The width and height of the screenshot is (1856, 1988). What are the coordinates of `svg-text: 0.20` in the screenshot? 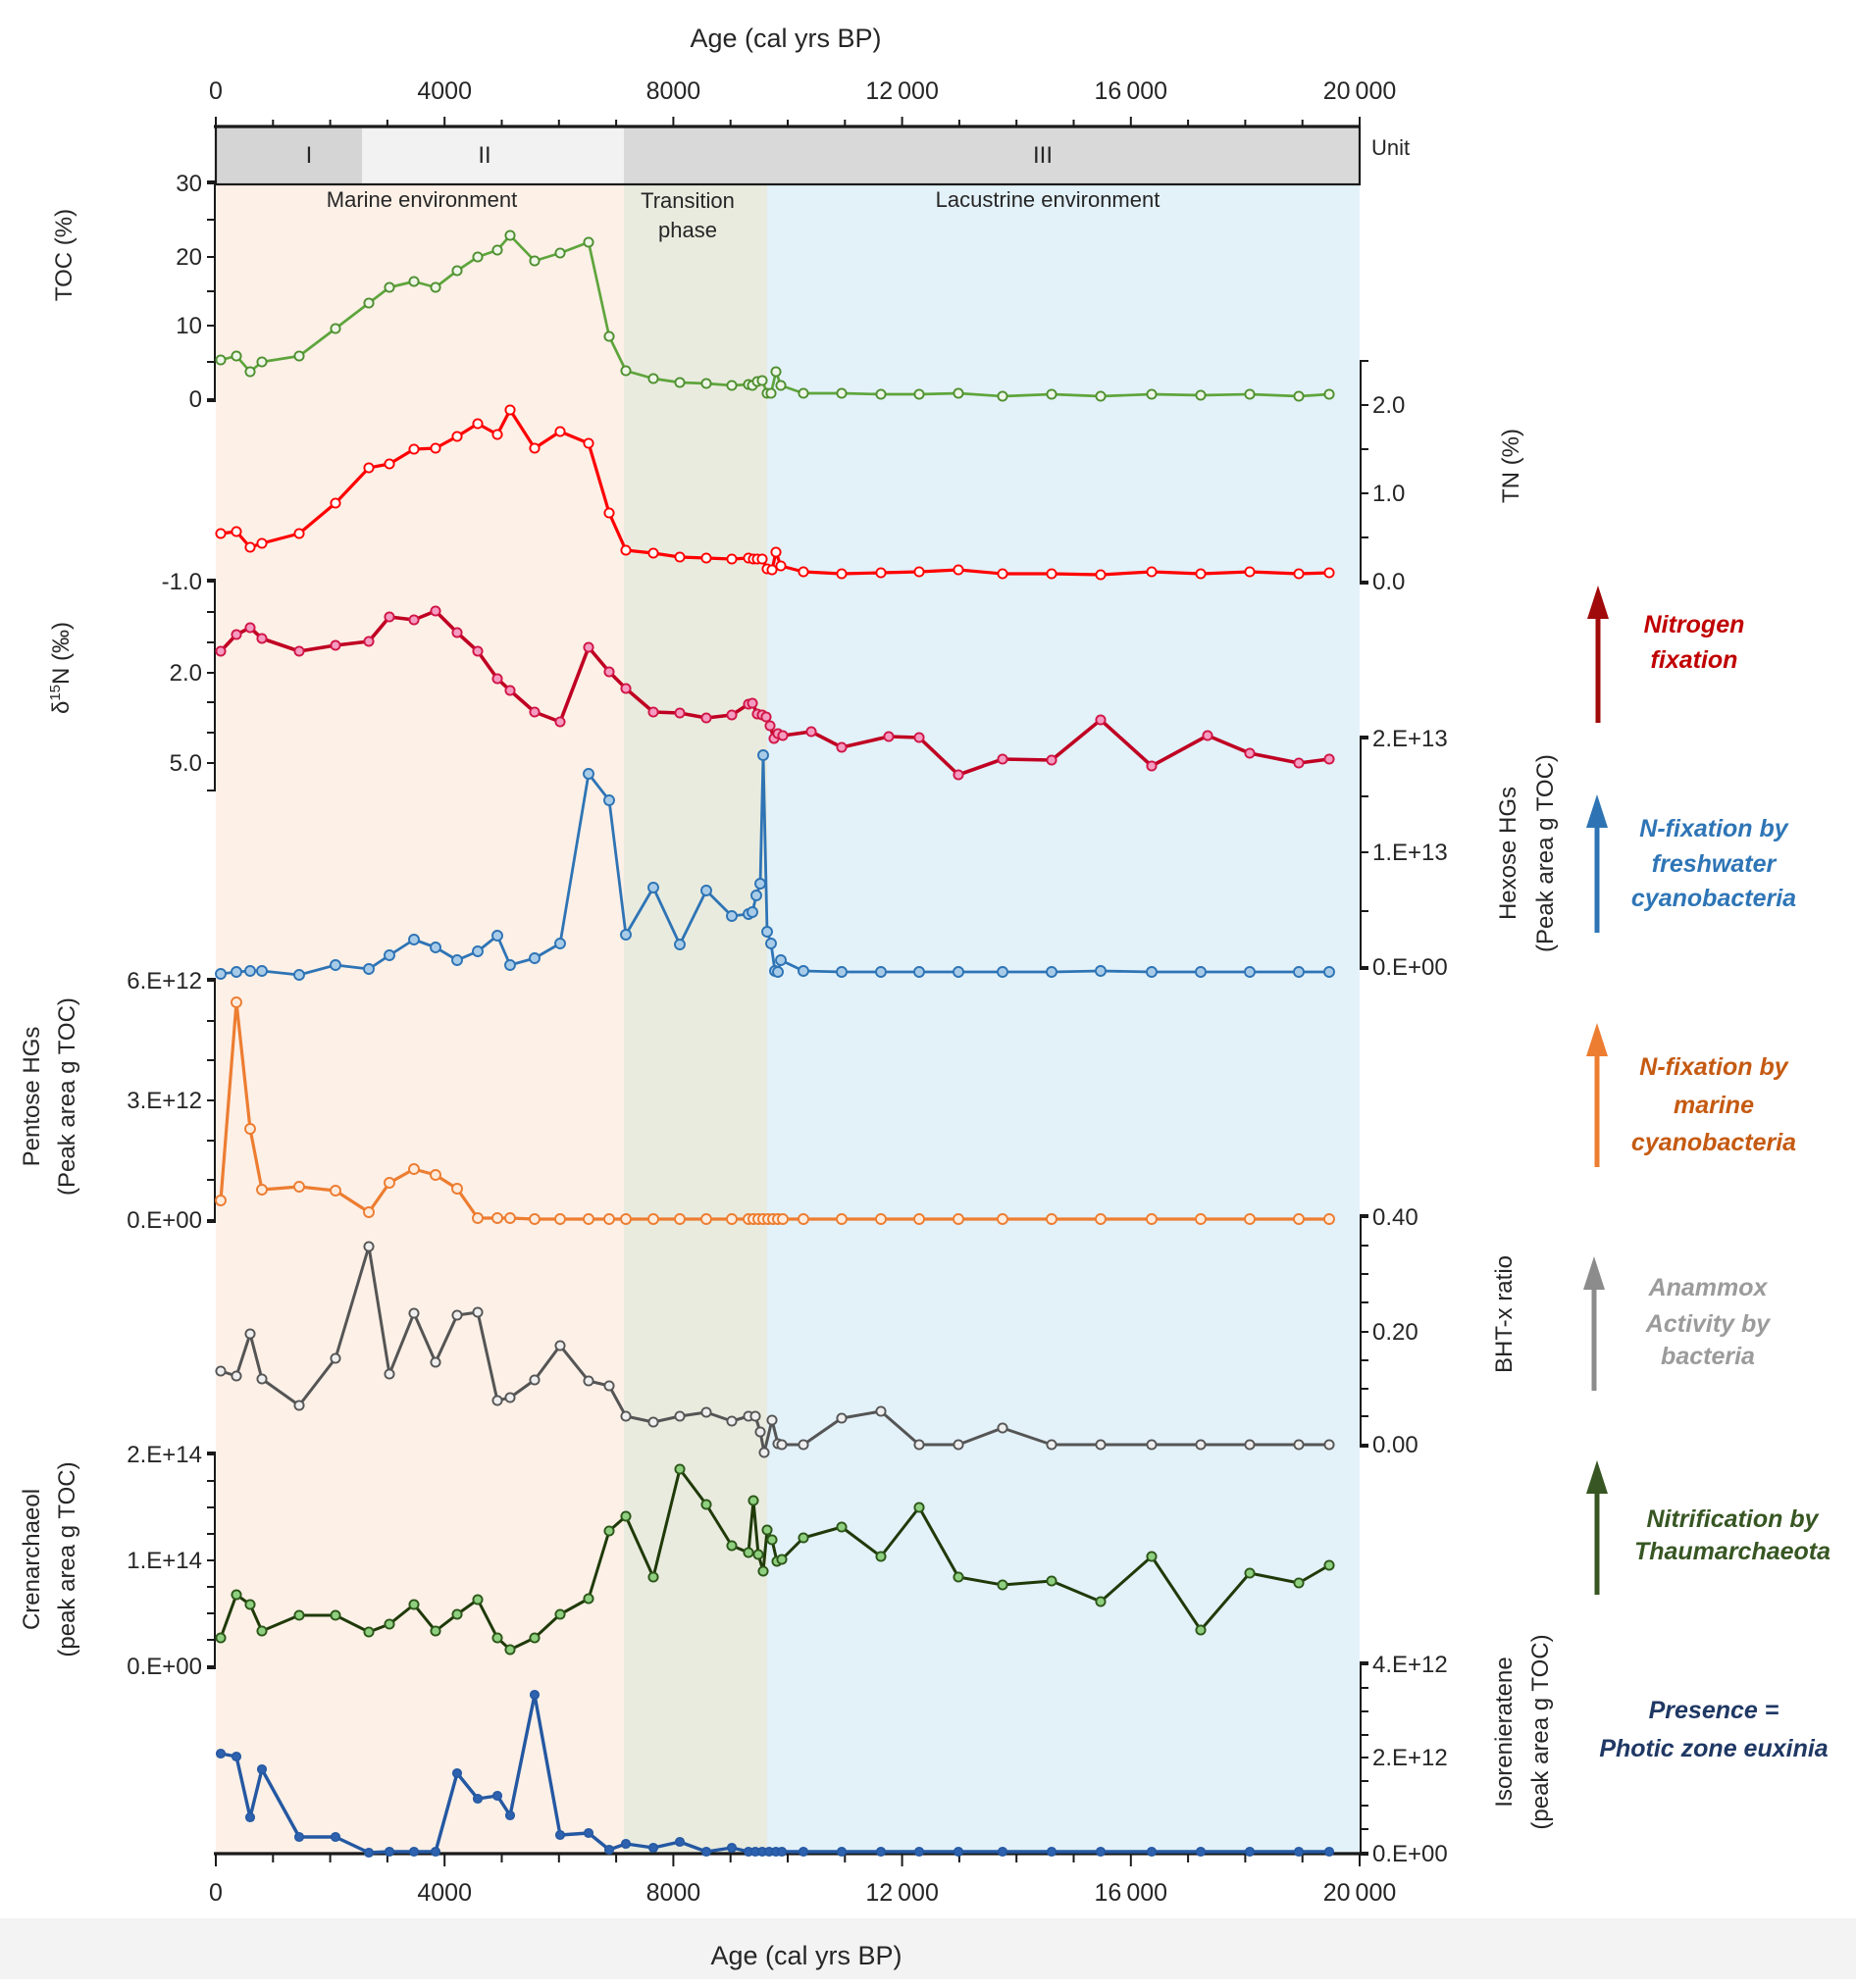 It's located at (1395, 1332).